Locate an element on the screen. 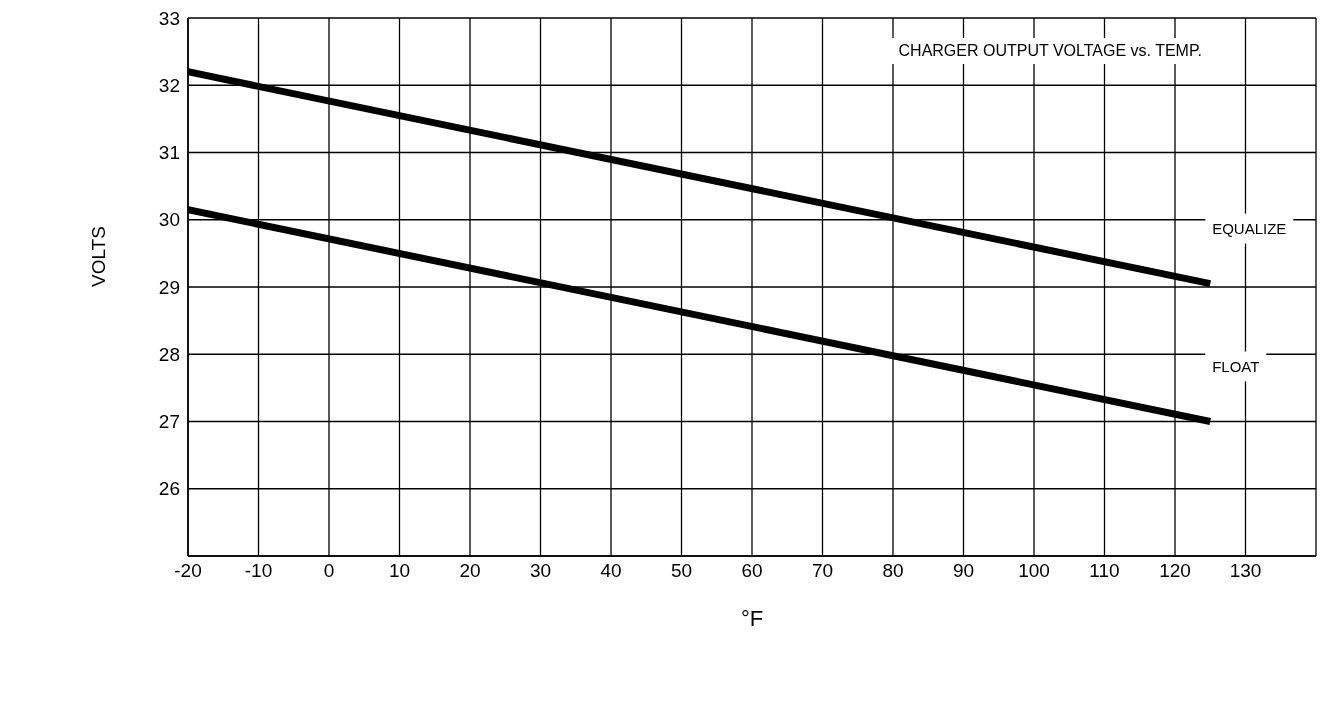 This screenshot has width=1328, height=704. x-tick-label: 90 is located at coordinates (963, 571).